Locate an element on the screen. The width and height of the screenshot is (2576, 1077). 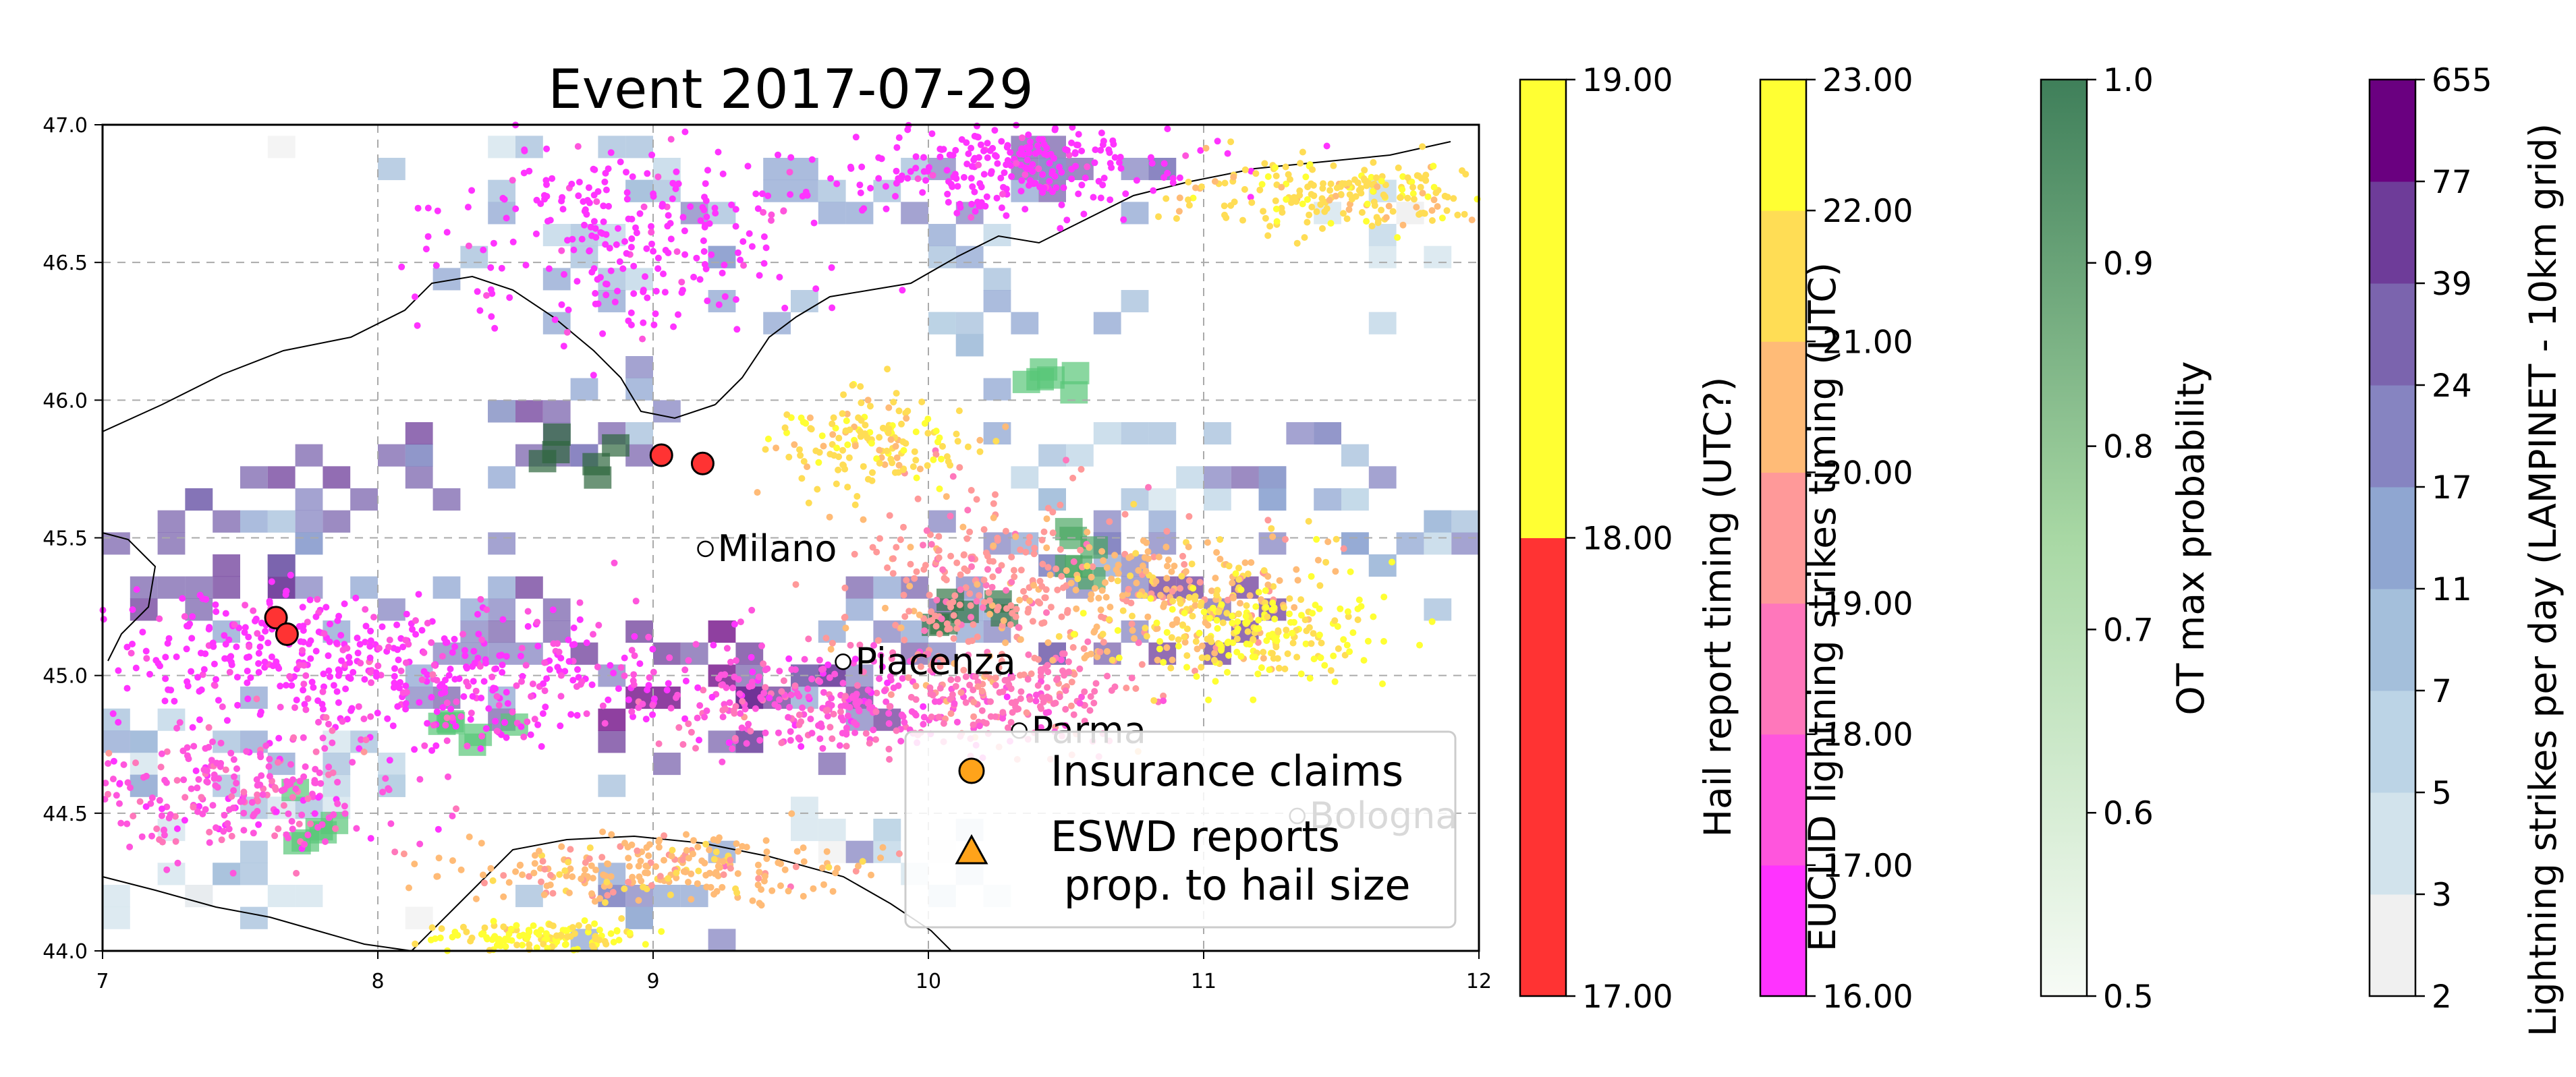
x-tick-label: 9 is located at coordinates (652, 981).